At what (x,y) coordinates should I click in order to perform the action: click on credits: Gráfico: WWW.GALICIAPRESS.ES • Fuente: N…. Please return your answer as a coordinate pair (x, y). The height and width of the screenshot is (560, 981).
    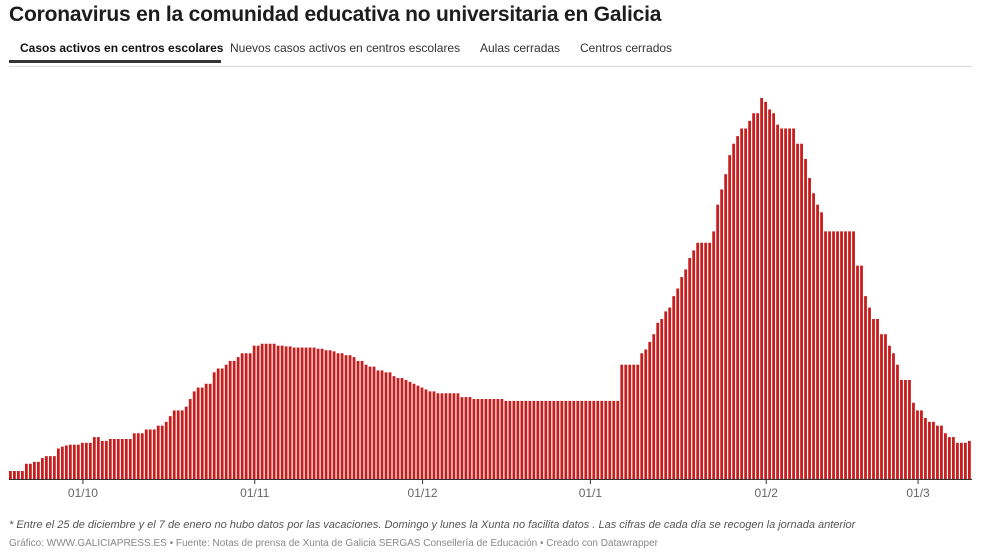
    Looking at the image, I should click on (333, 543).